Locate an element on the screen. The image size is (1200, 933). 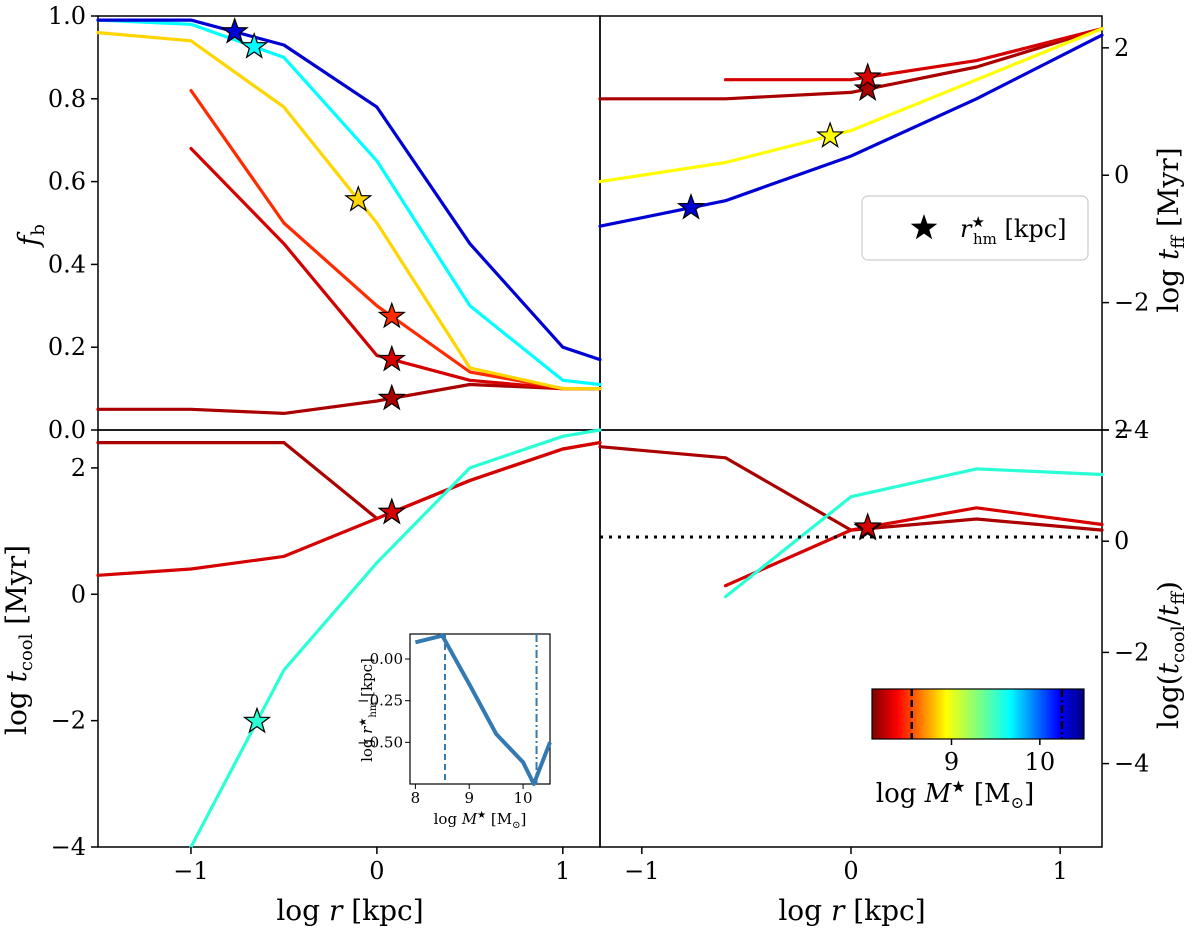
inset-x-tick-label: 10 is located at coordinates (523, 798).